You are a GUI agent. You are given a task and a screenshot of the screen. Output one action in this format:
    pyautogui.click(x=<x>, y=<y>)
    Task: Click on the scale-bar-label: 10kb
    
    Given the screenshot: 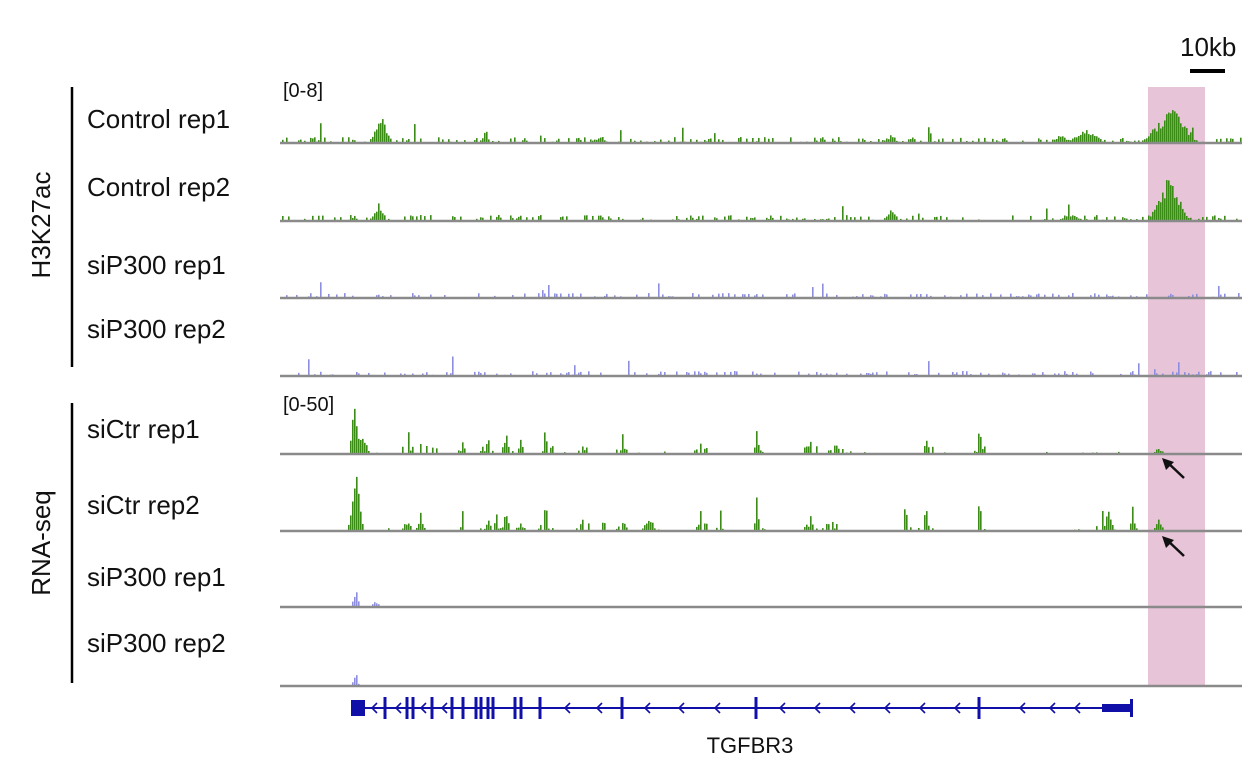 What is the action you would take?
    pyautogui.click(x=1208, y=47)
    